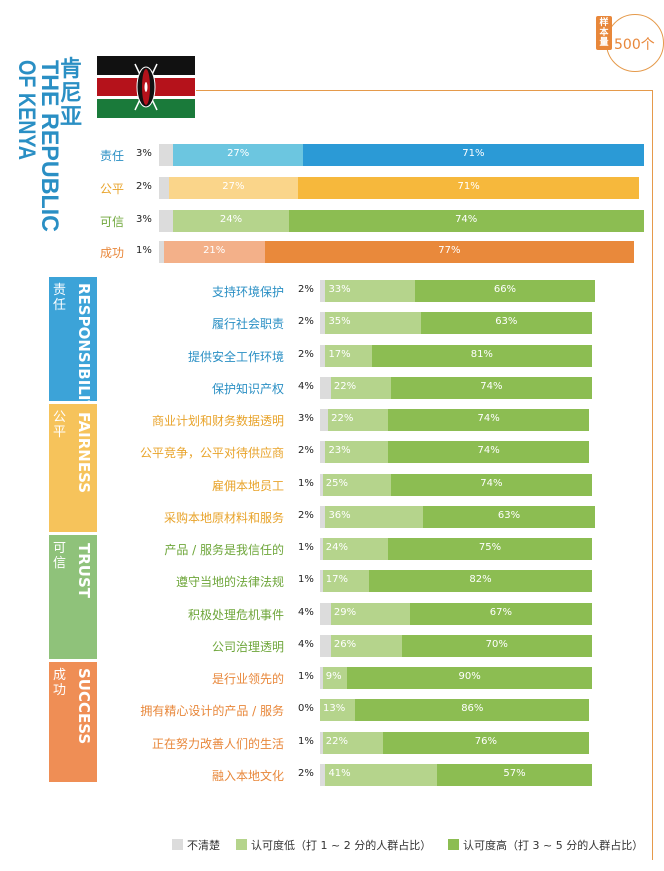 The width and height of the screenshot is (664, 871). What do you see at coordinates (424, 90) in the screenshot?
I see `frame-top-line` at bounding box center [424, 90].